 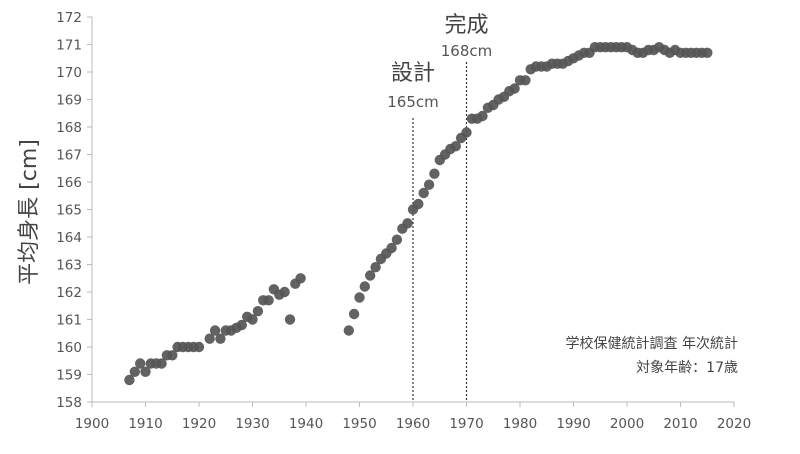 What do you see at coordinates (92, 424) in the screenshot?
I see `x-tick-label: 1900` at bounding box center [92, 424].